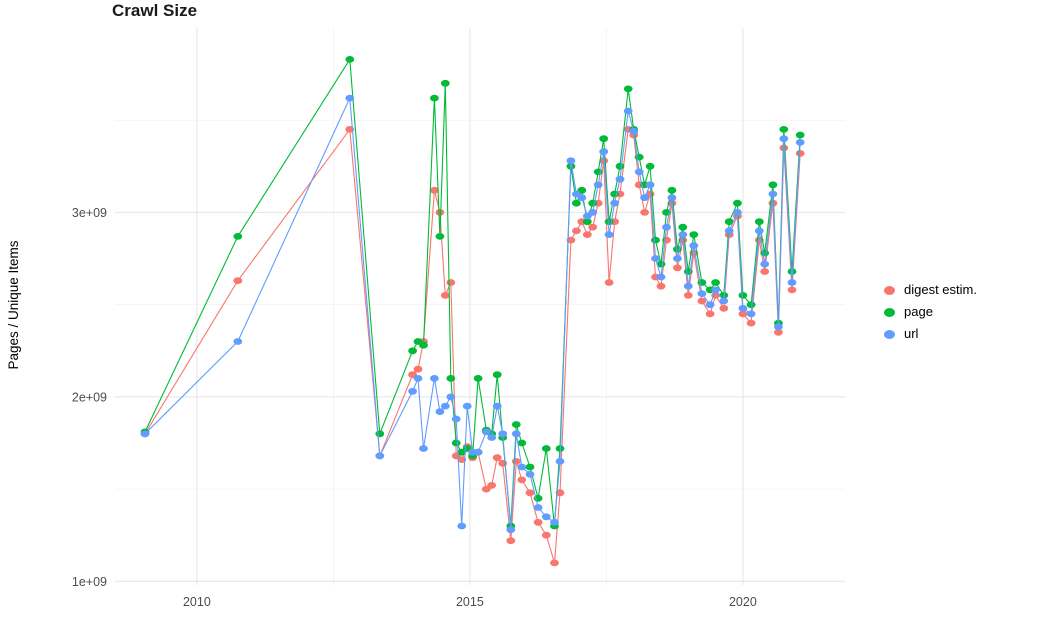  Describe the element at coordinates (89, 213) in the screenshot. I see `y-tick-label: 3e+09` at that location.